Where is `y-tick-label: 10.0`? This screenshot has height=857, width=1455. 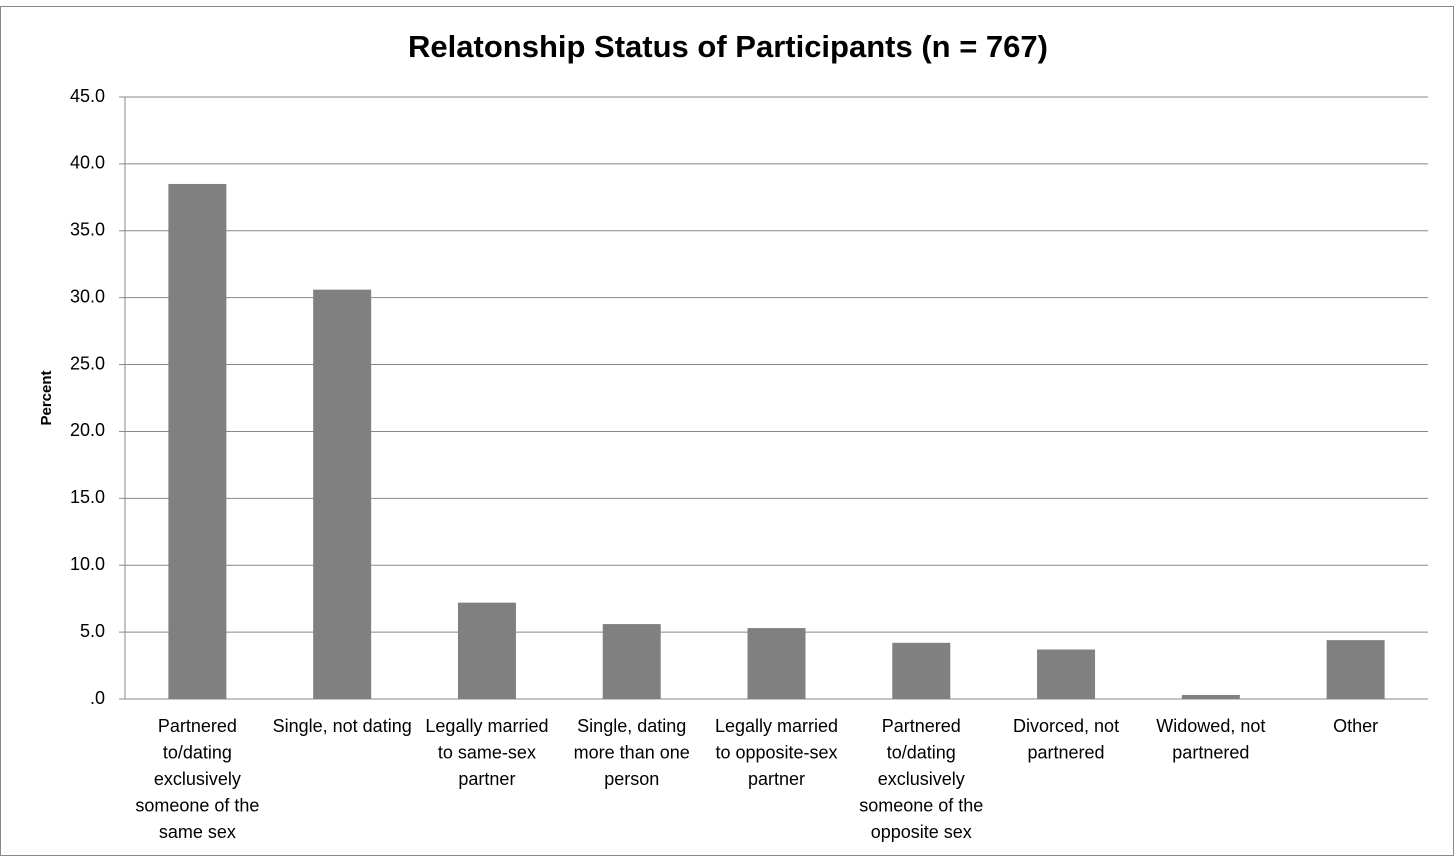 y-tick-label: 10.0 is located at coordinates (87, 564).